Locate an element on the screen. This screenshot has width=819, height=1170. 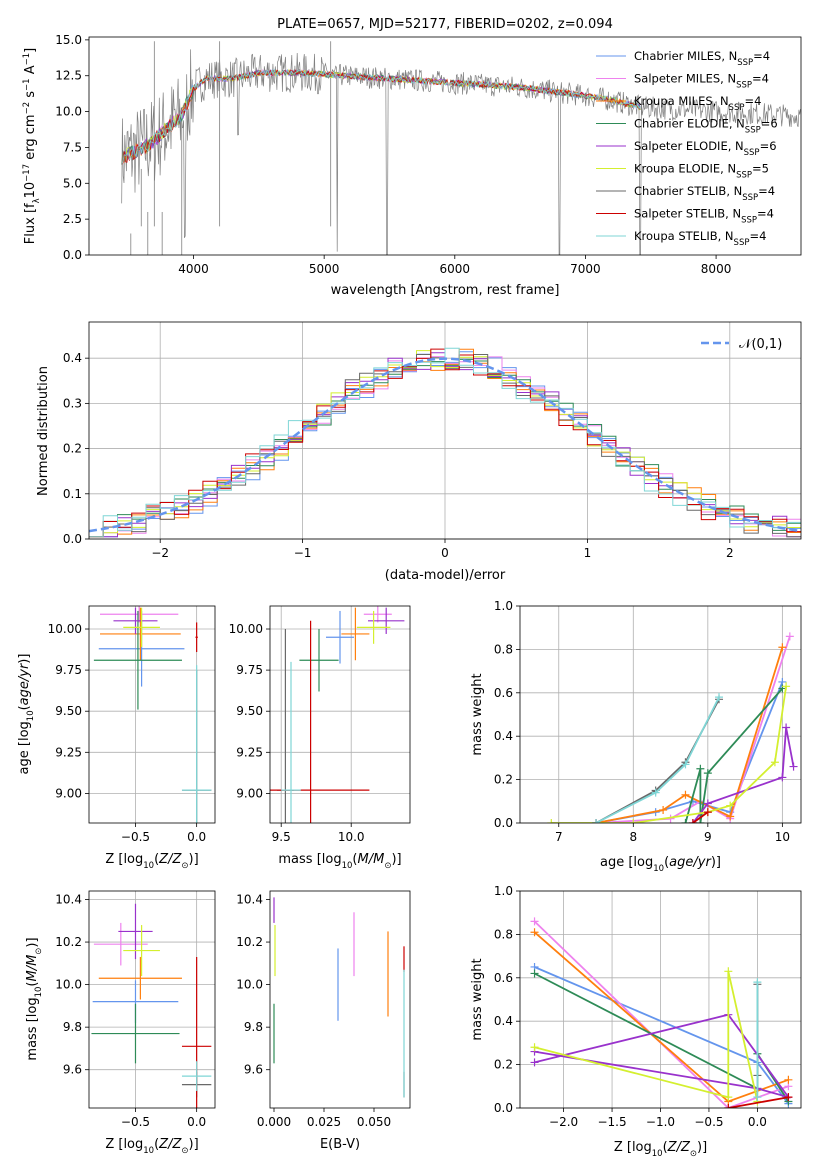
legend-label: Kroupa MILES, NSSP=4 is located at coordinates (697, 103).